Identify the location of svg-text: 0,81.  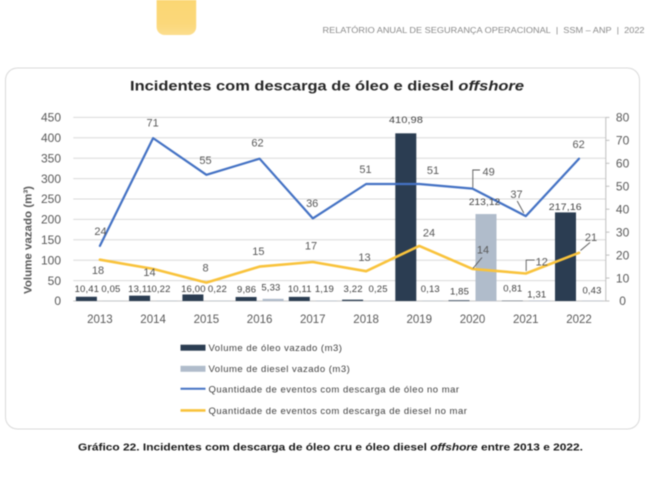
(512, 288).